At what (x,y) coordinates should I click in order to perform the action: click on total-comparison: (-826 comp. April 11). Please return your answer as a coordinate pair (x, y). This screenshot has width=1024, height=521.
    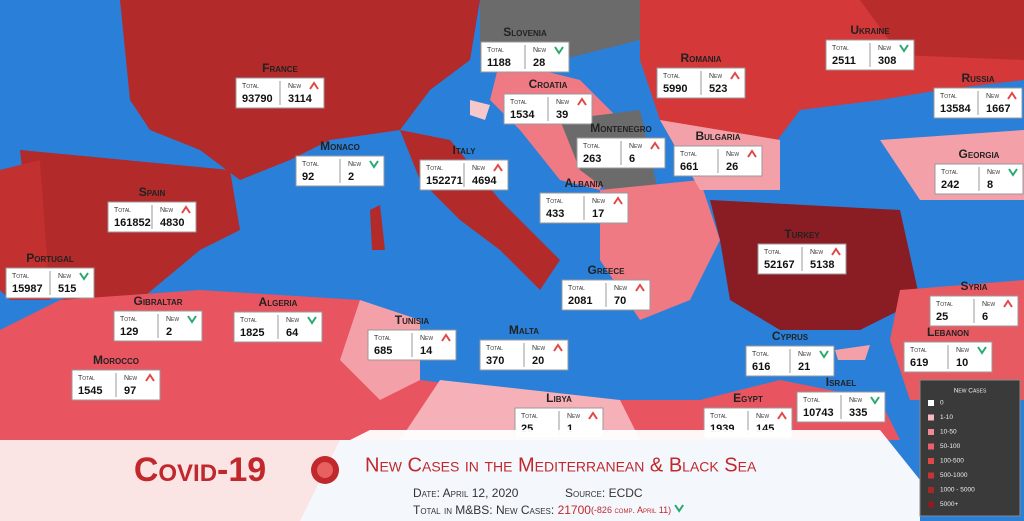
    Looking at the image, I should click on (631, 510).